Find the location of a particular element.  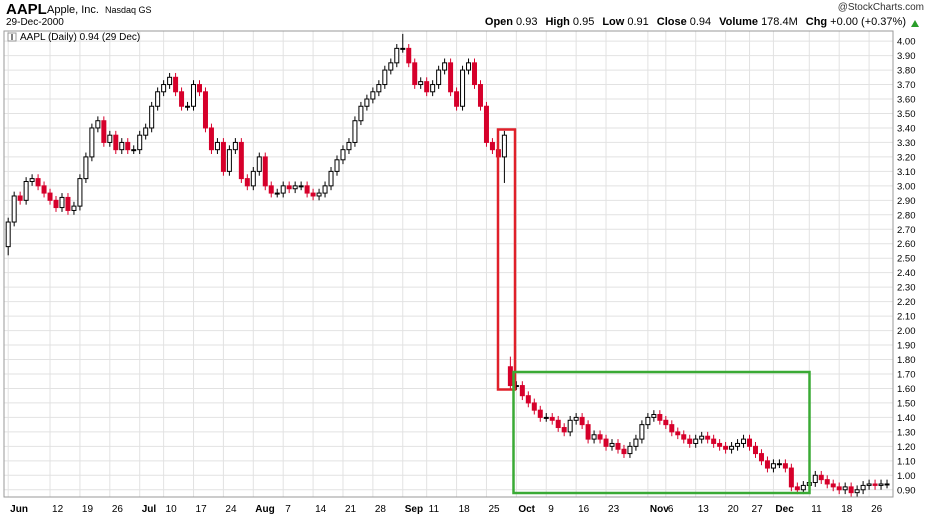

x-tick-label: 19 is located at coordinates (88, 509).